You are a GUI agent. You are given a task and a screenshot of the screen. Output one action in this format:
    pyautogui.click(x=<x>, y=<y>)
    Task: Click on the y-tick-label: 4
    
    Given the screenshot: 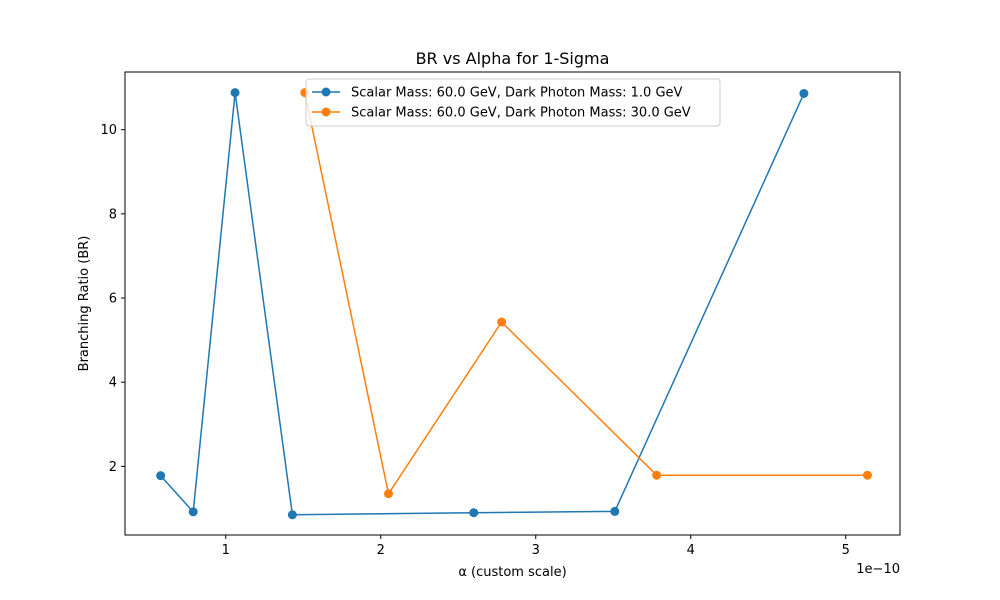 What is the action you would take?
    pyautogui.click(x=113, y=383)
    